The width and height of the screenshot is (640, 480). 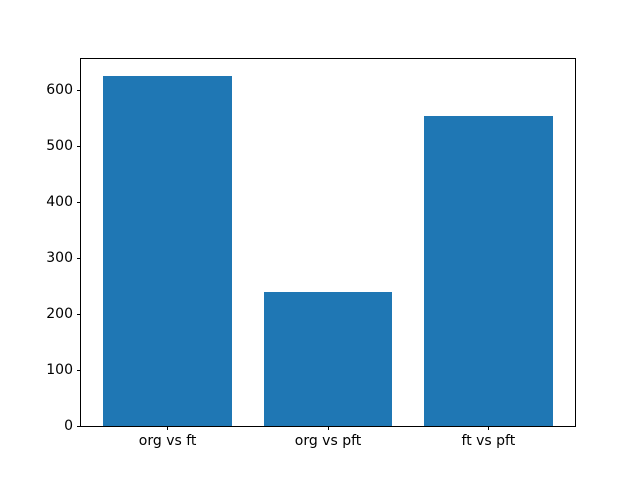 I want to click on y-axis-tick-label: 300, so click(x=59, y=258).